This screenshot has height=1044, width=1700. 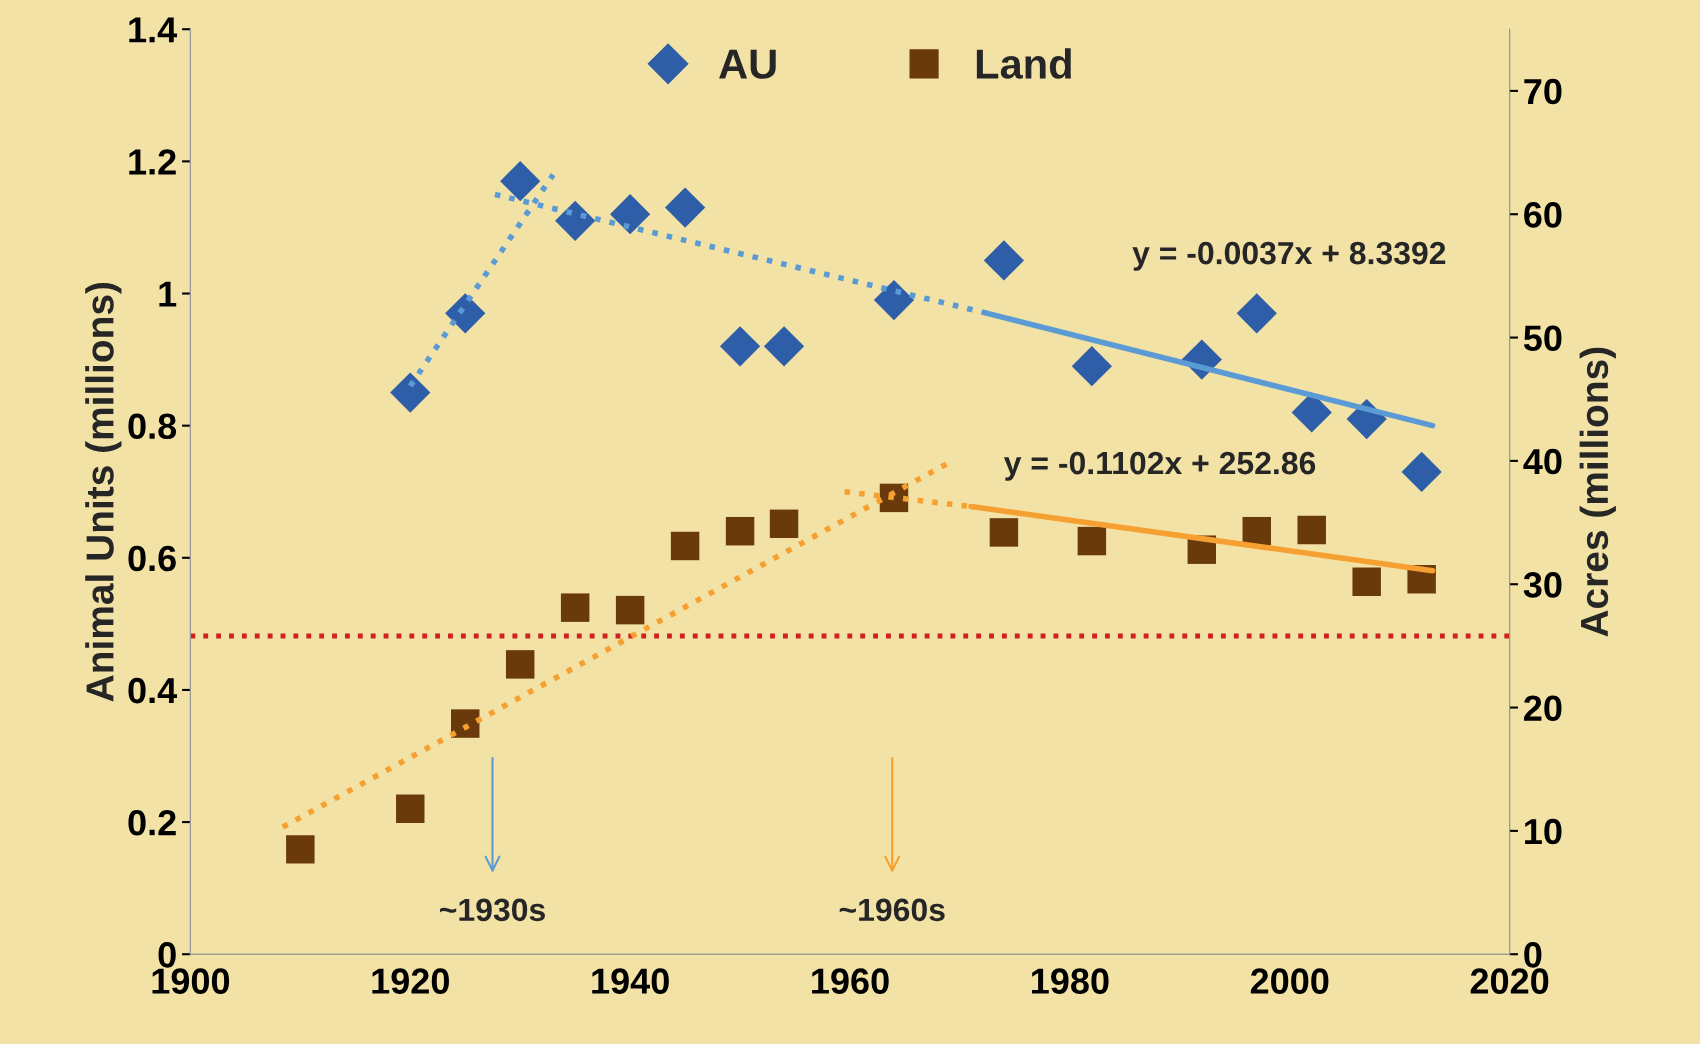 I want to click on x-tick-label: 1920, so click(x=410, y=981).